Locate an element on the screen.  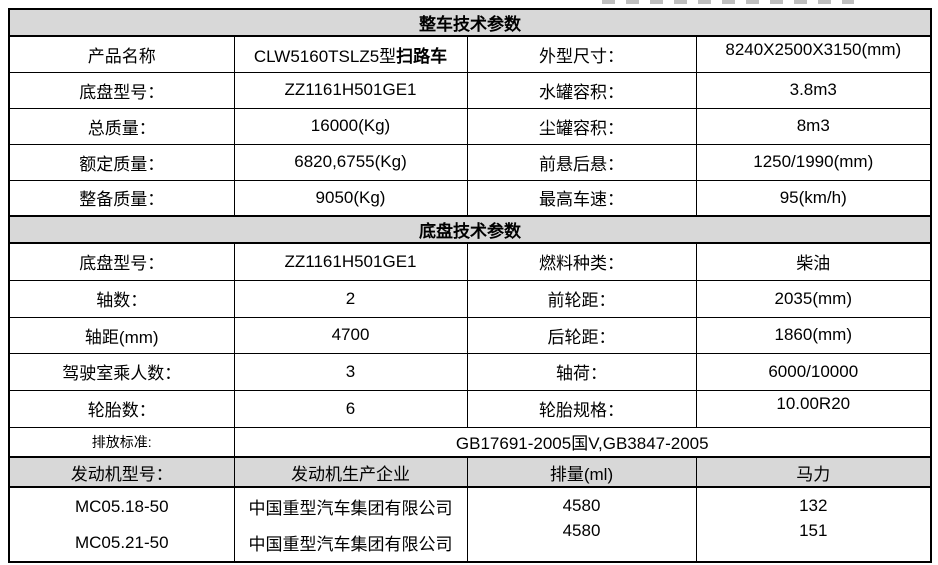
param-label-cell: 轴数： is located at coordinates (121, 298).